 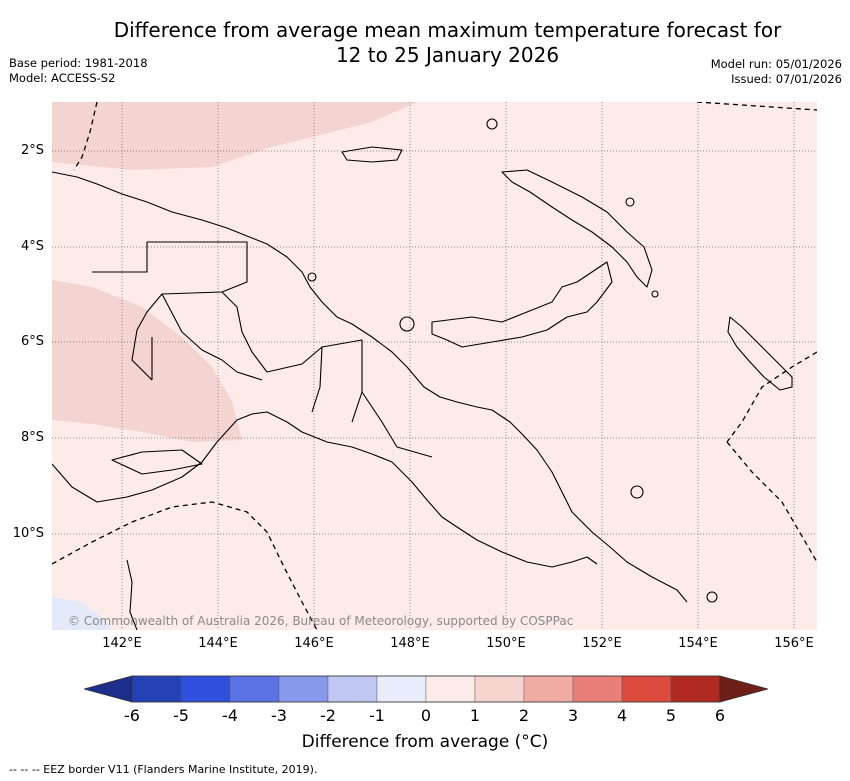 What do you see at coordinates (230, 715) in the screenshot?
I see `colorbar-tick-label: -4` at bounding box center [230, 715].